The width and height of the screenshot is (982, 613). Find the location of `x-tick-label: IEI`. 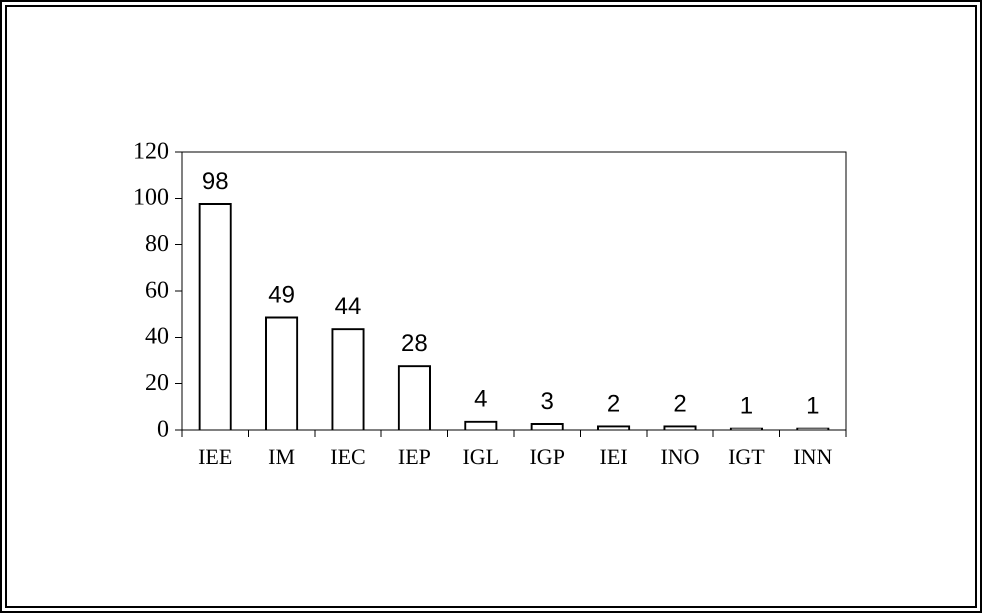

x-tick-label: IEI is located at coordinates (614, 456).